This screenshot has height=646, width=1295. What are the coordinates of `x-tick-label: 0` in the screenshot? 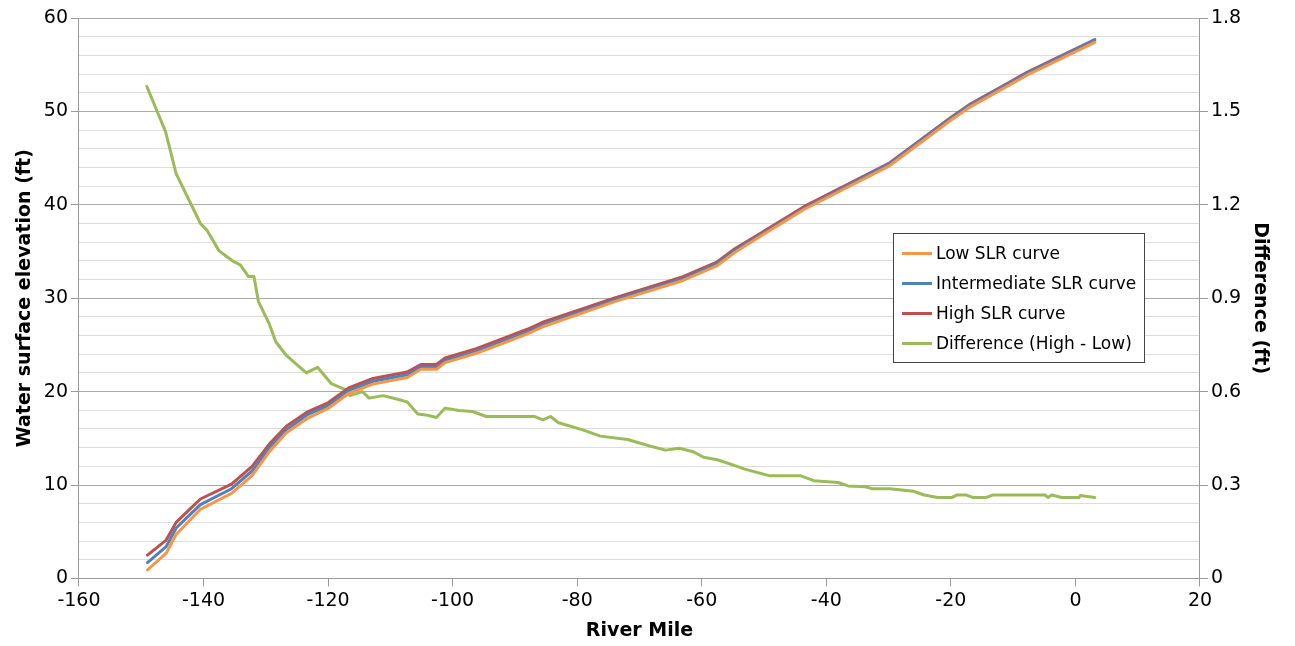 It's located at (1075, 598).